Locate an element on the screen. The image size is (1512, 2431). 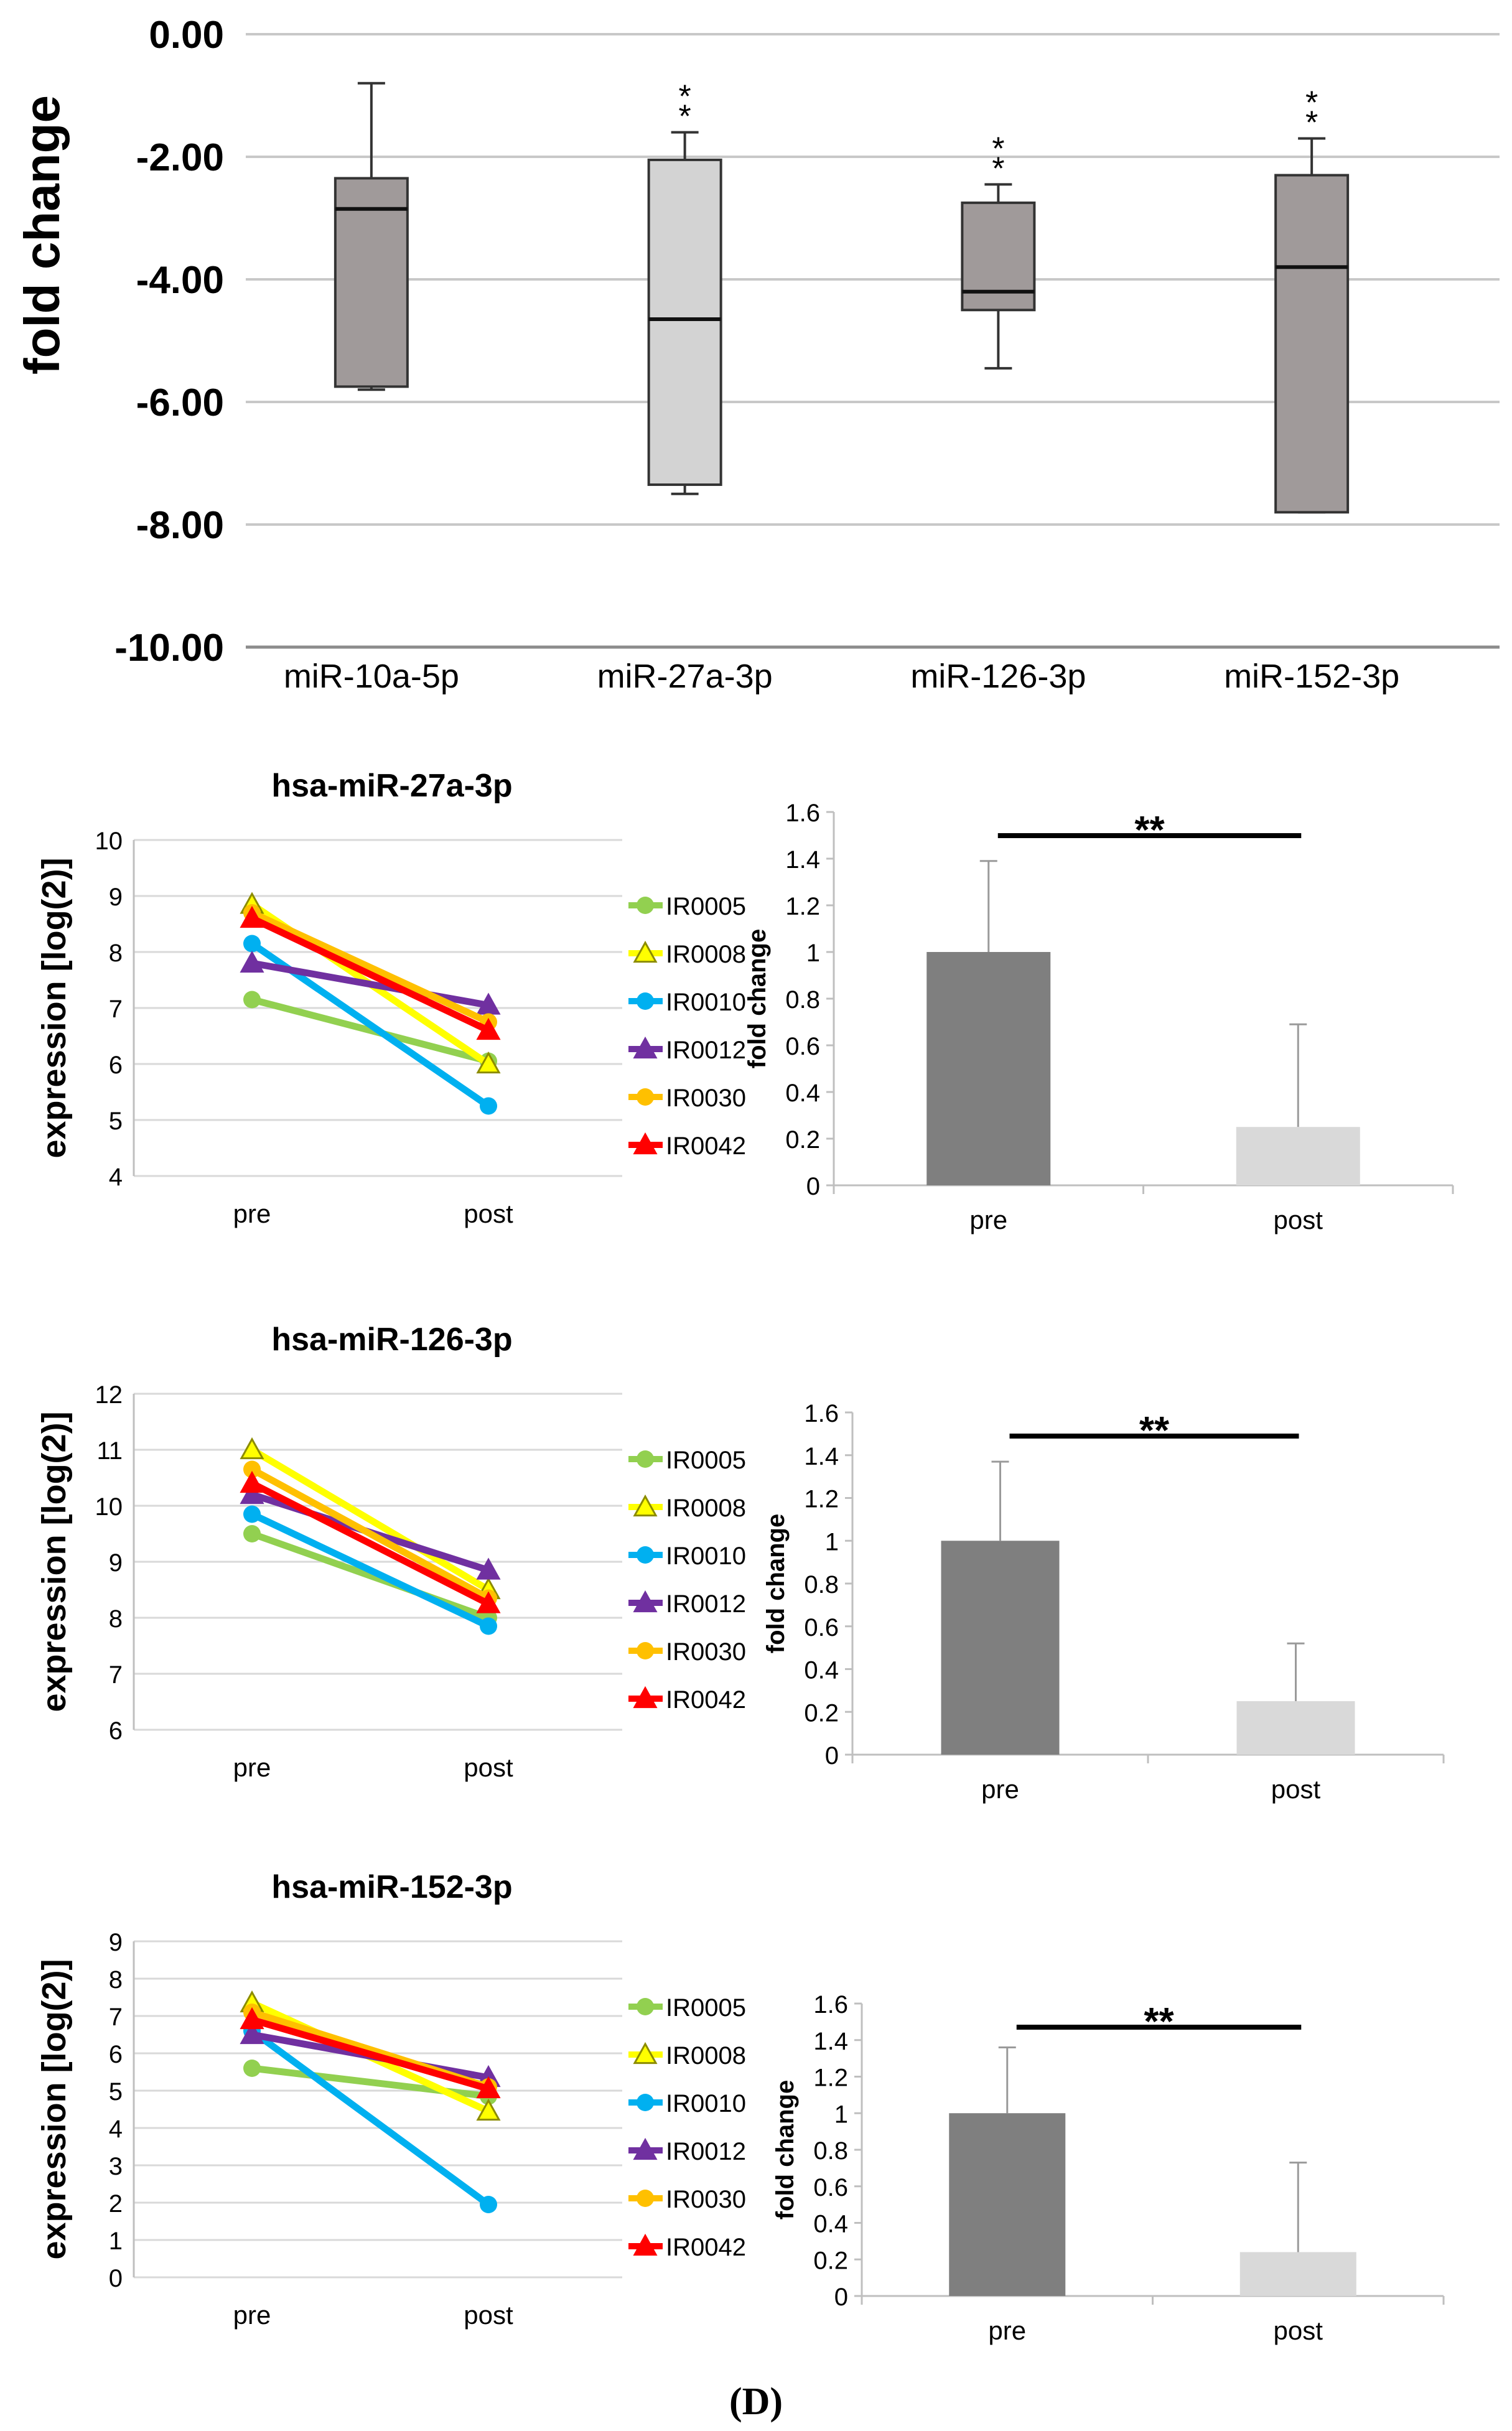
box-miR-10a-5p is located at coordinates (371, 237).